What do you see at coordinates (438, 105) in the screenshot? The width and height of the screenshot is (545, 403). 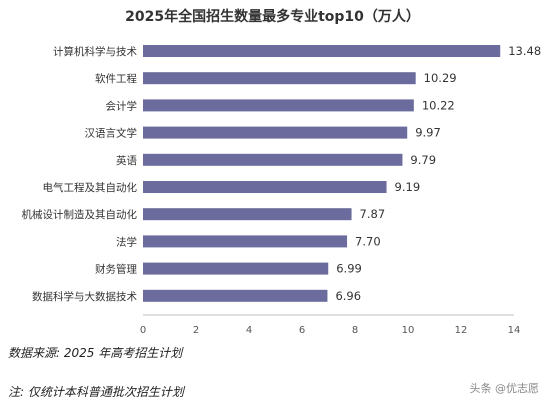 I see `value-label: 10.22` at bounding box center [438, 105].